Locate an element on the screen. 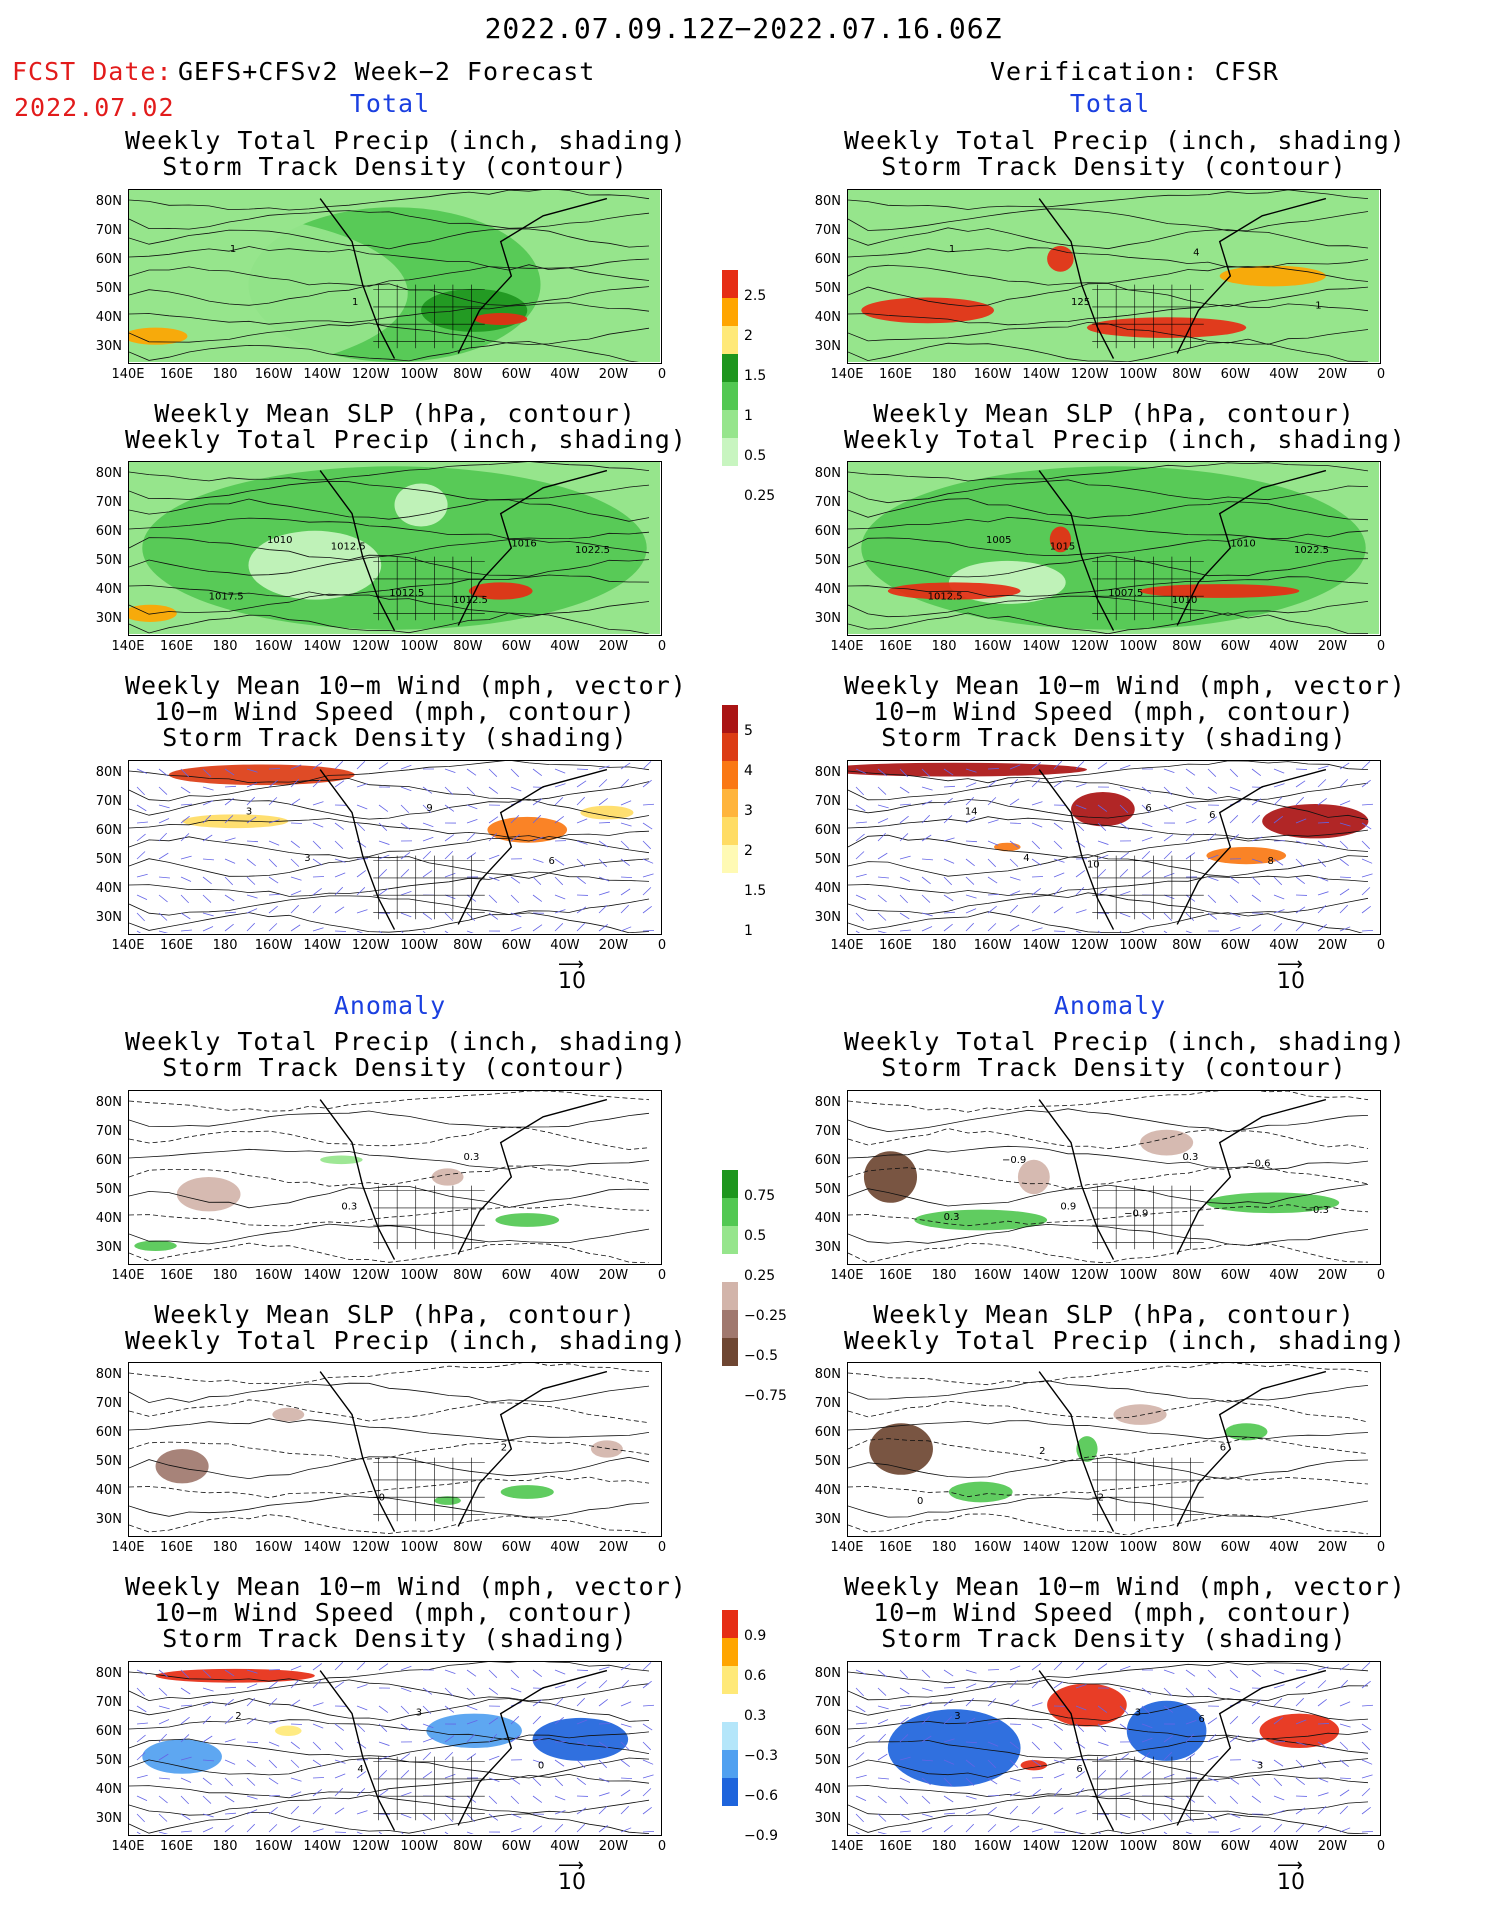 The height and width of the screenshot is (1925, 1487). contour-label: 1010 is located at coordinates (279, 540).